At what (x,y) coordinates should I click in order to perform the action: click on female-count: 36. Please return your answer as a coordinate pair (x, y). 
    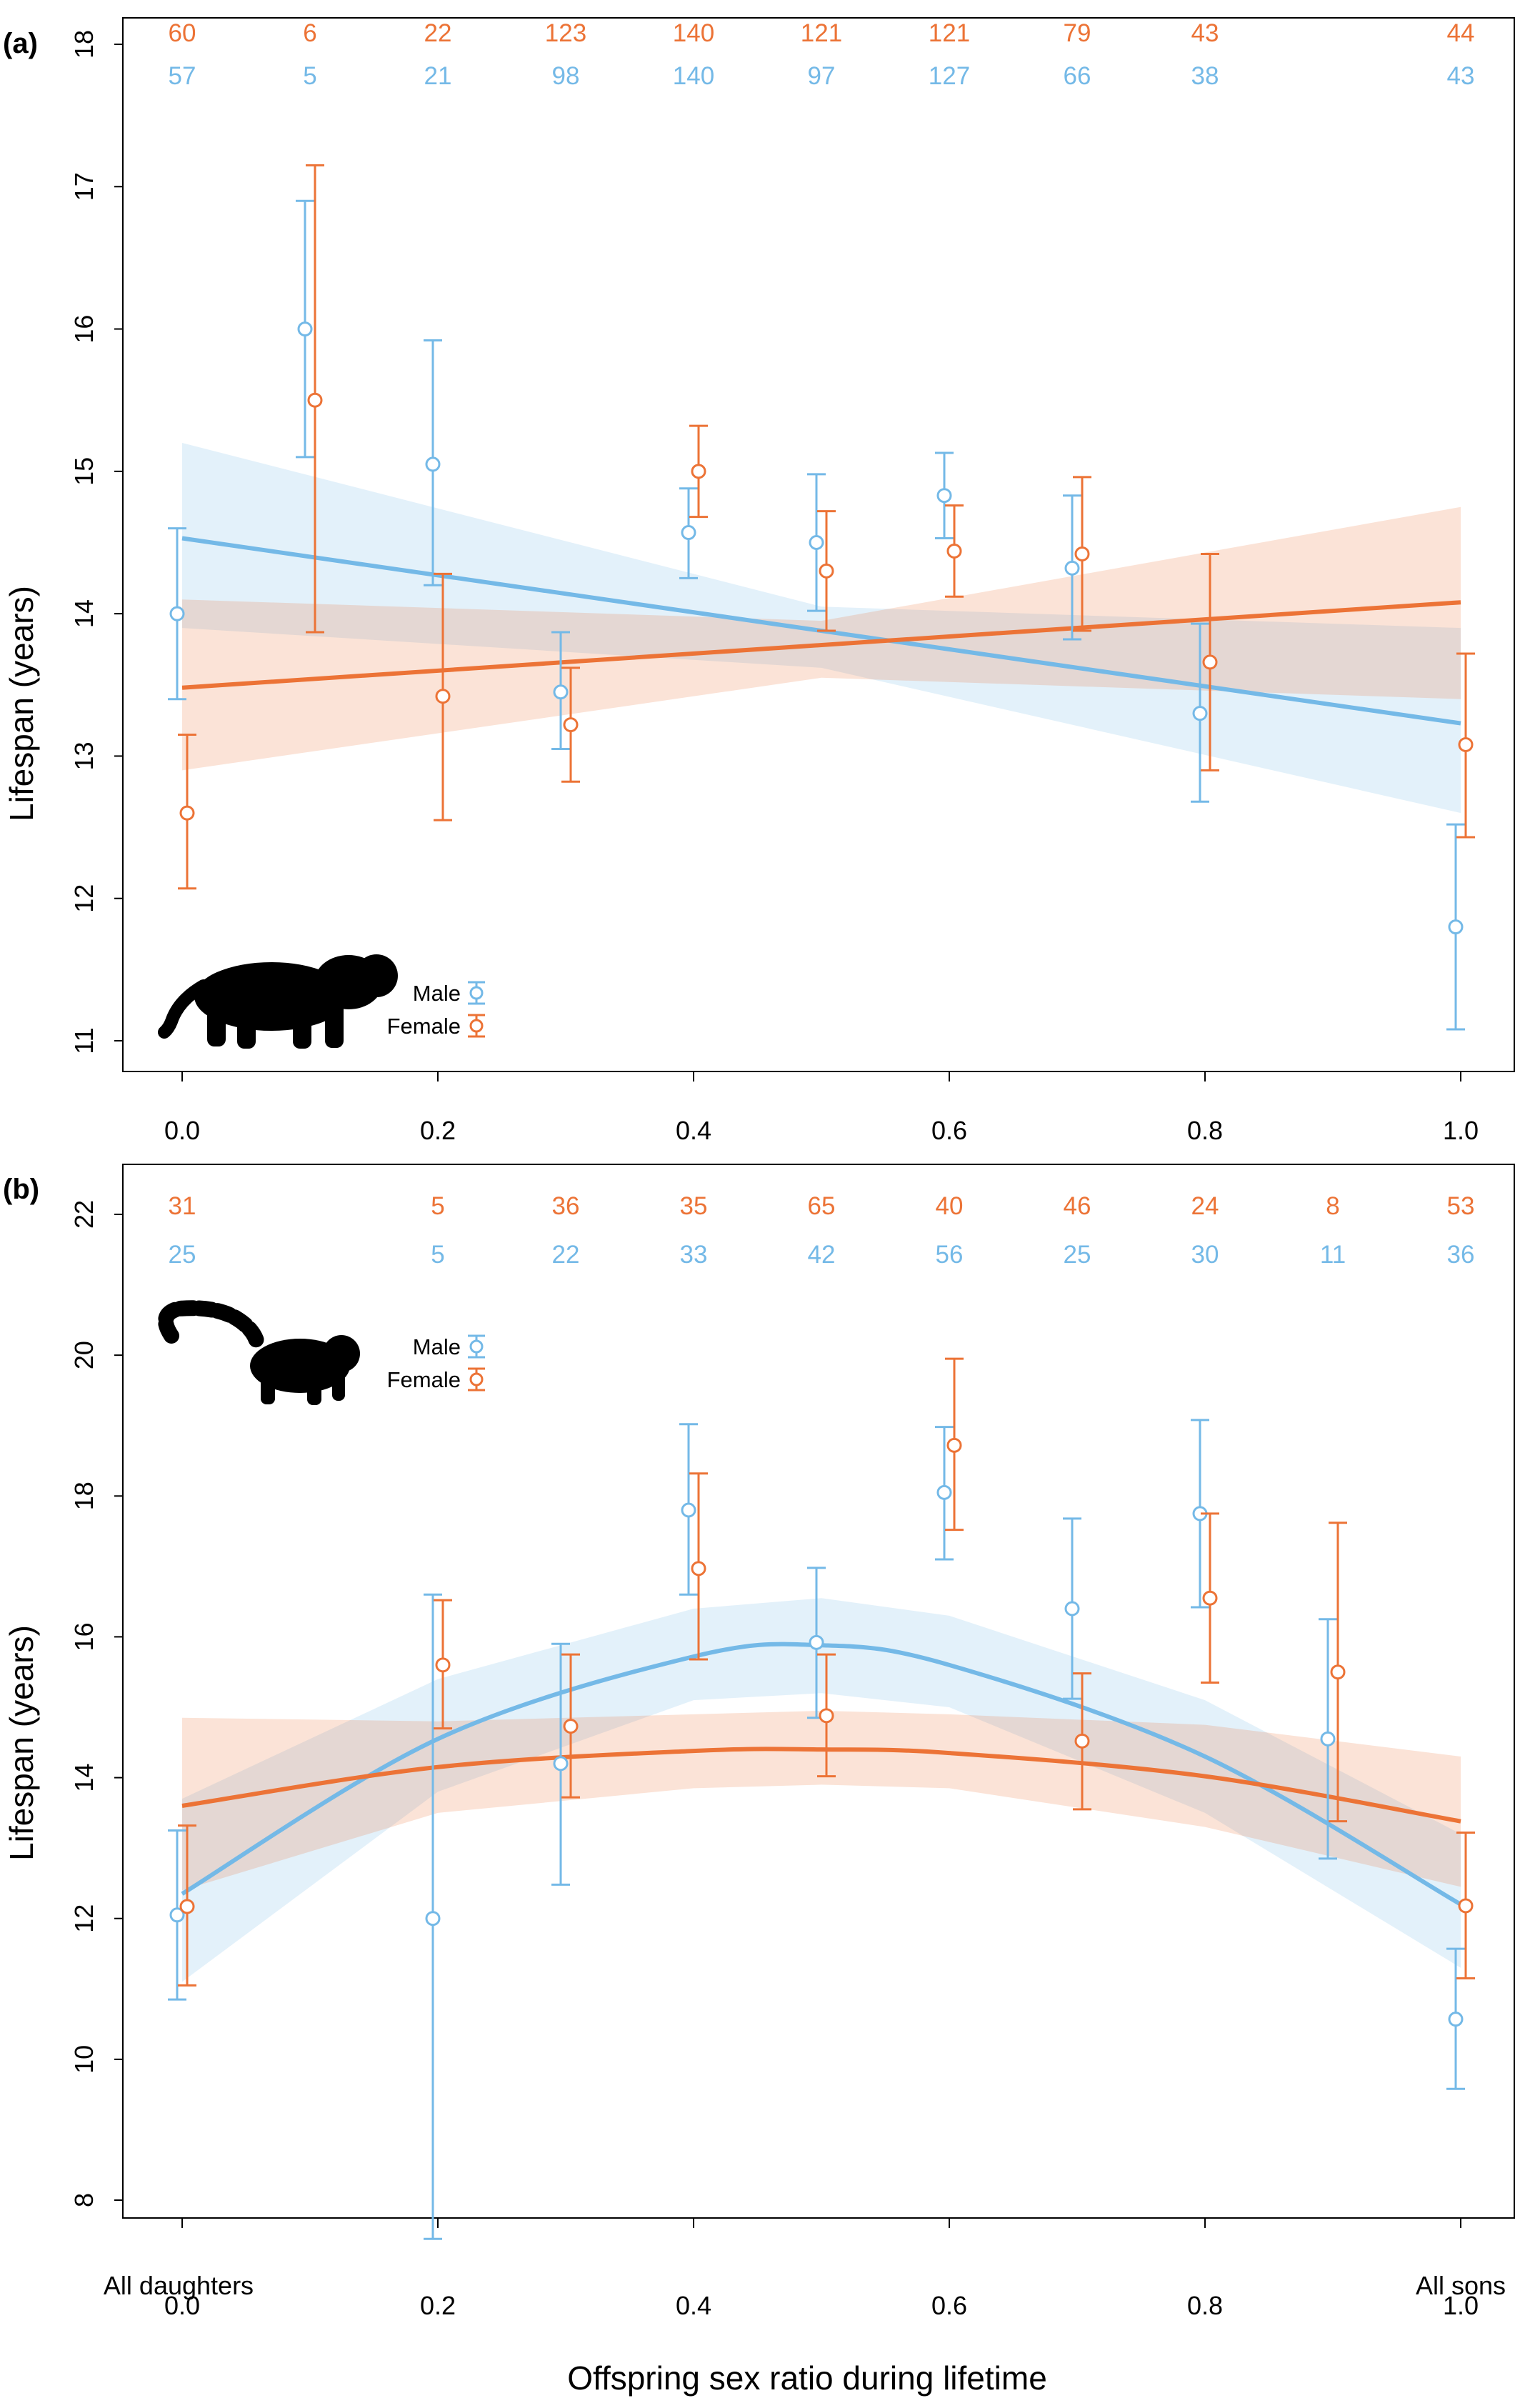
    Looking at the image, I should click on (566, 1206).